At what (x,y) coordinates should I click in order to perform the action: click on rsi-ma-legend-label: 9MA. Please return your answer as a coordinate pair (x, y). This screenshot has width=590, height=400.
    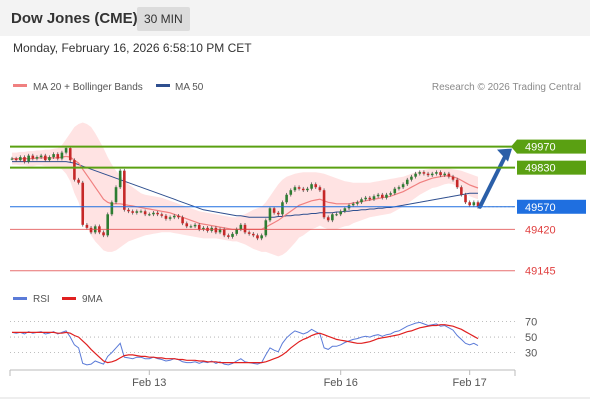
    Looking at the image, I should click on (92, 299).